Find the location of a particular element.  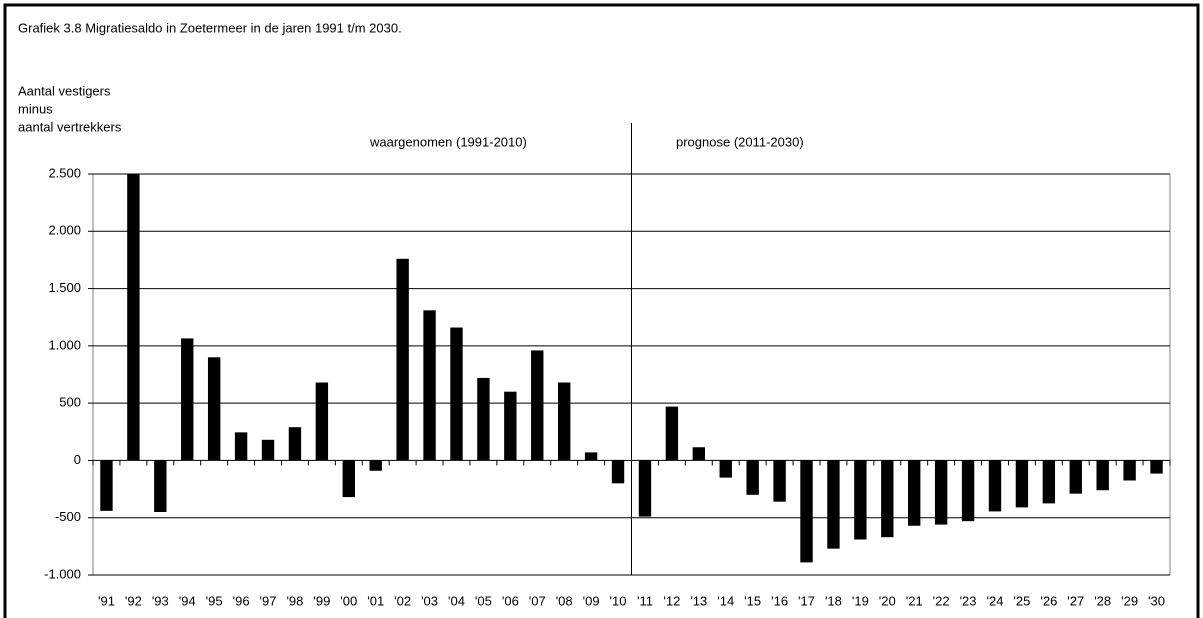

y-tick-label: -1.000 is located at coordinates (62, 573).